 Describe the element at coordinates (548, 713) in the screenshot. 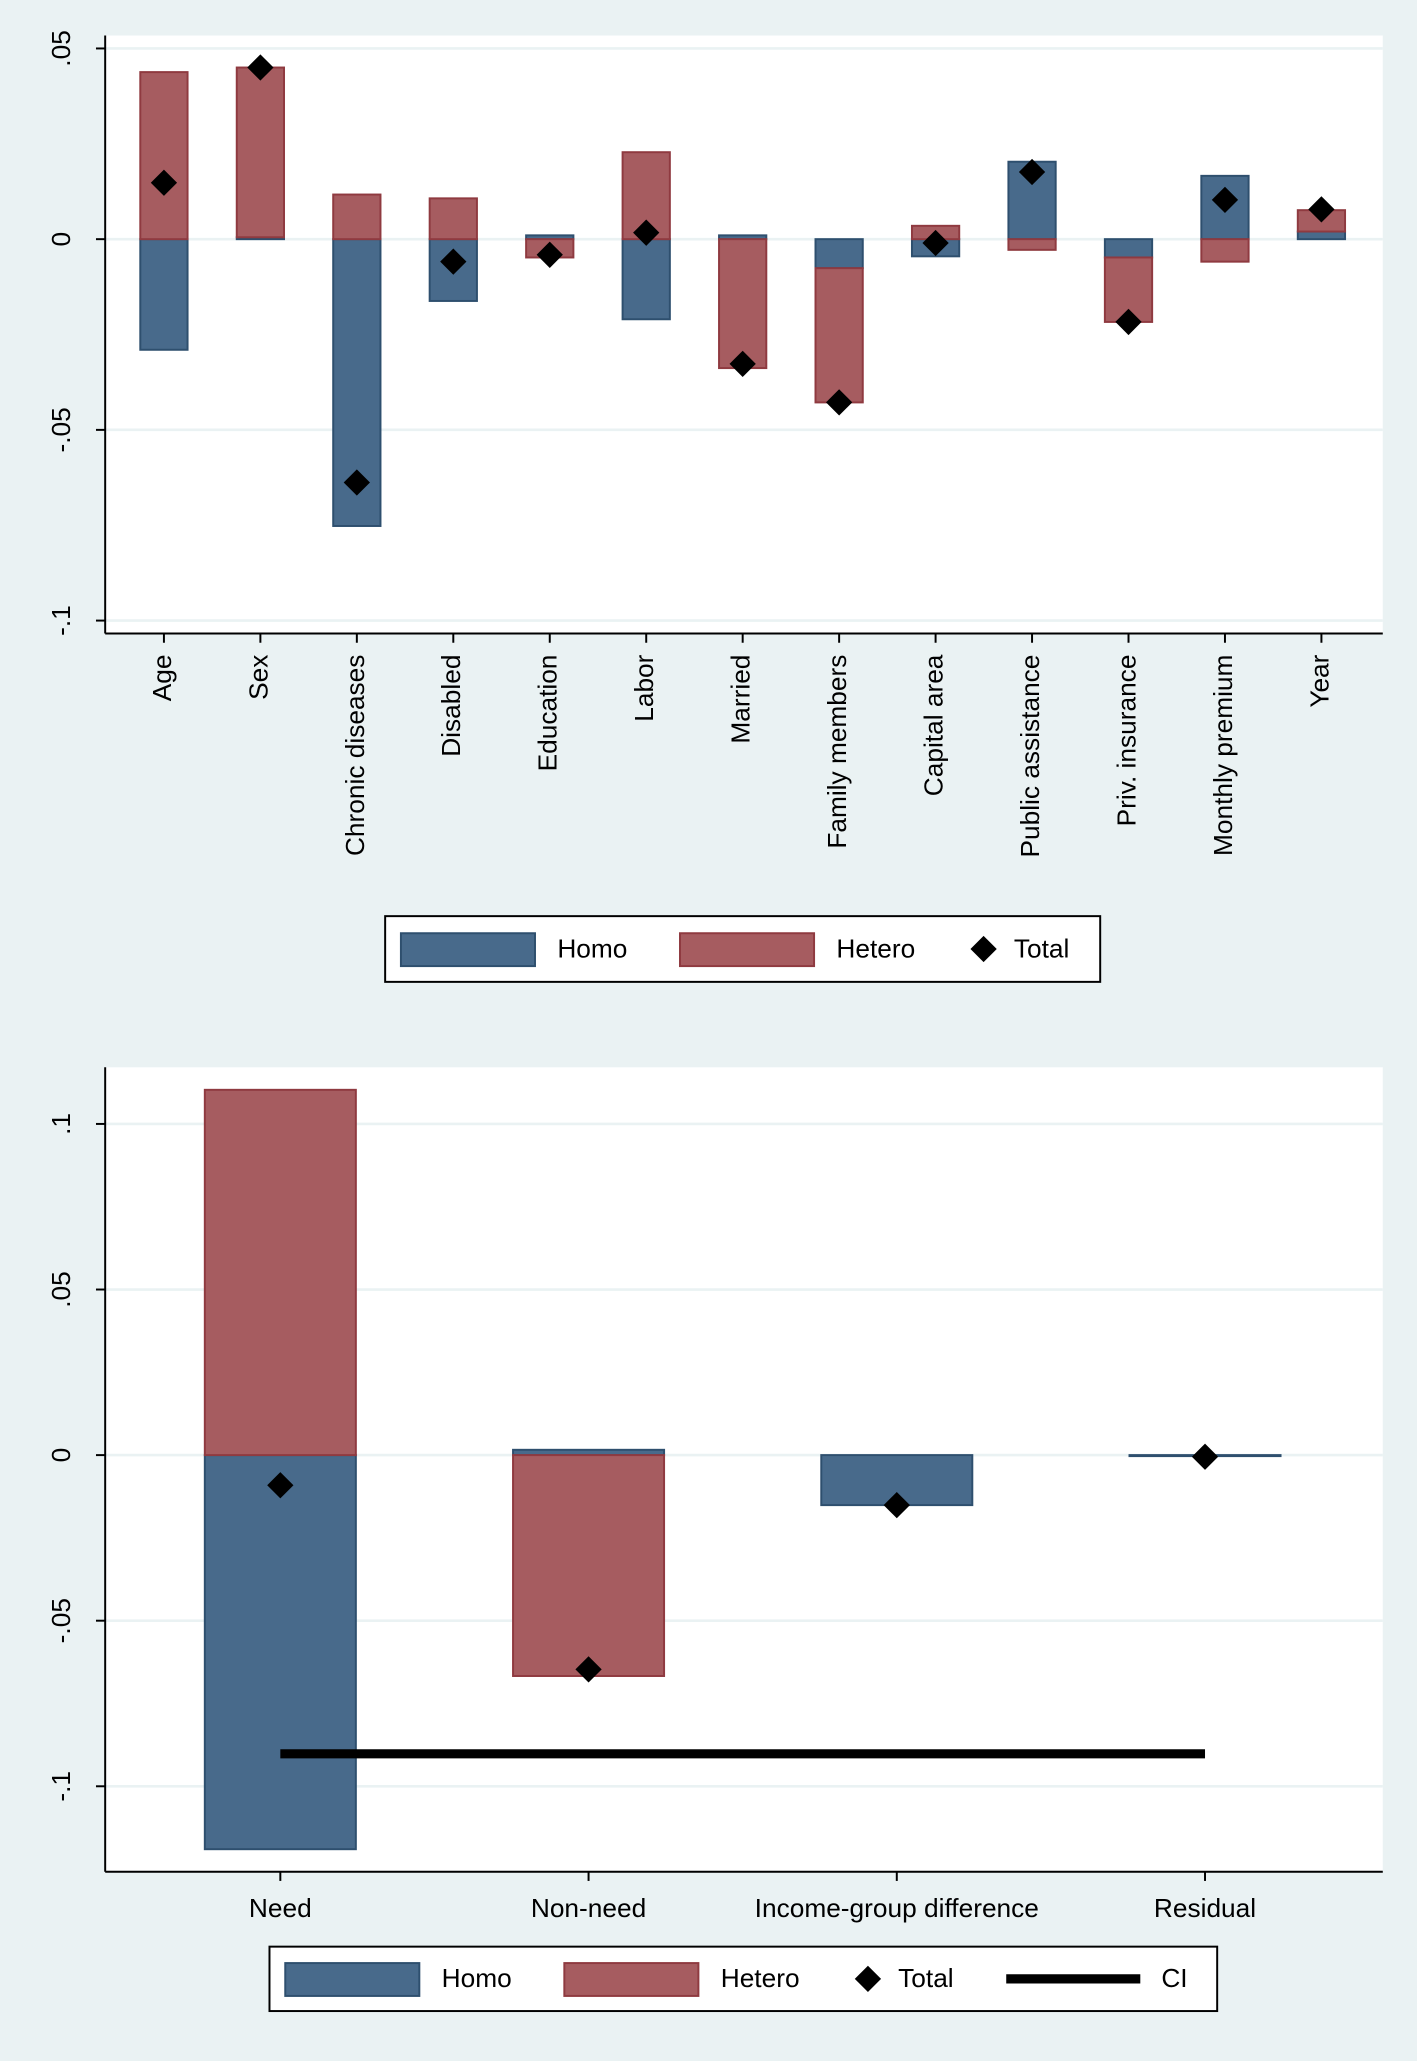

I see `x-tick-label: Education` at that location.